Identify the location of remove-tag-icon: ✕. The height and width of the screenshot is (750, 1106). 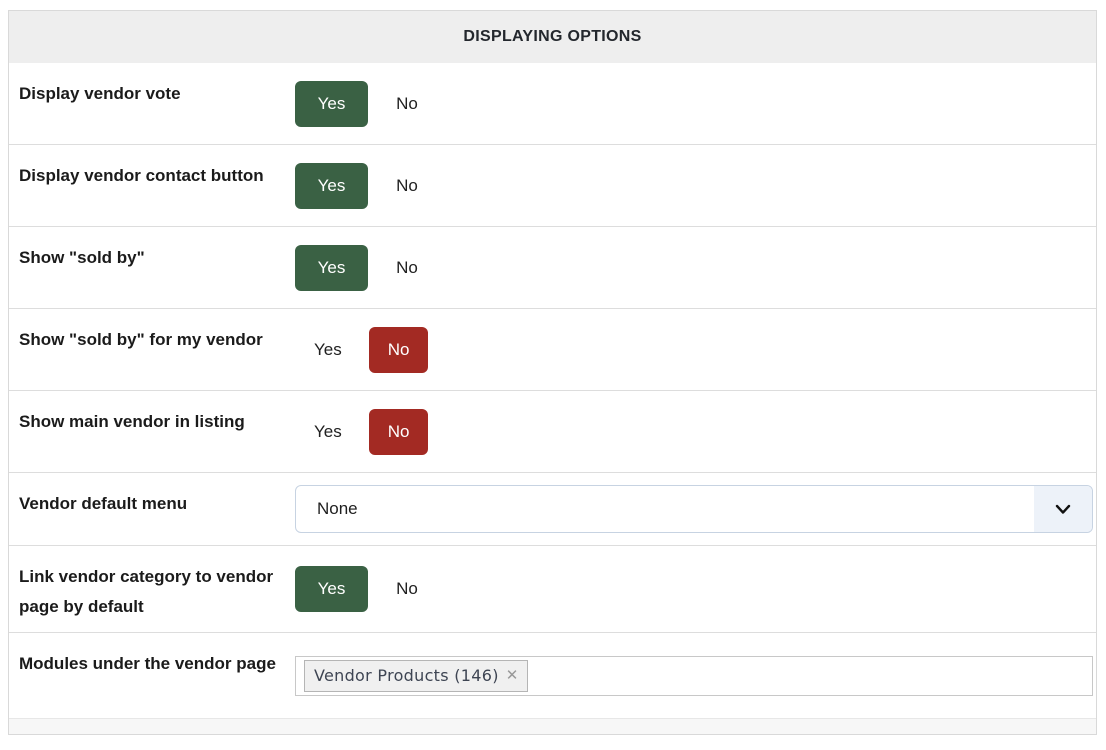
(512, 675).